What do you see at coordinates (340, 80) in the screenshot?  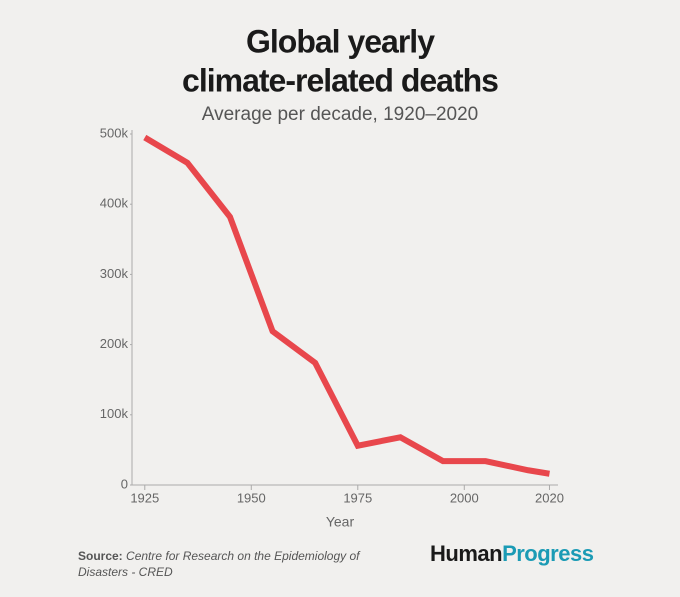 I see `chart-title: climate-related deaths` at bounding box center [340, 80].